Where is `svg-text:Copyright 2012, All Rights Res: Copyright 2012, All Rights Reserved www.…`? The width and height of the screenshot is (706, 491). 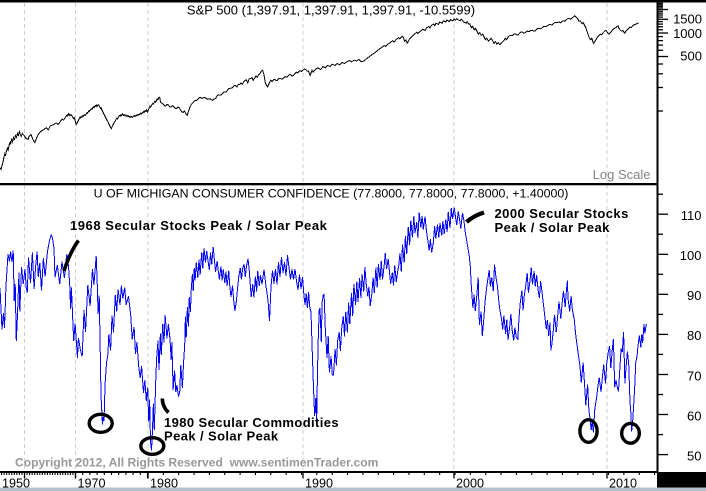
svg-text:Copyright 2012, All Rights Res: Copyright 2012, All Rights Reserved www.… is located at coordinates (196, 463).